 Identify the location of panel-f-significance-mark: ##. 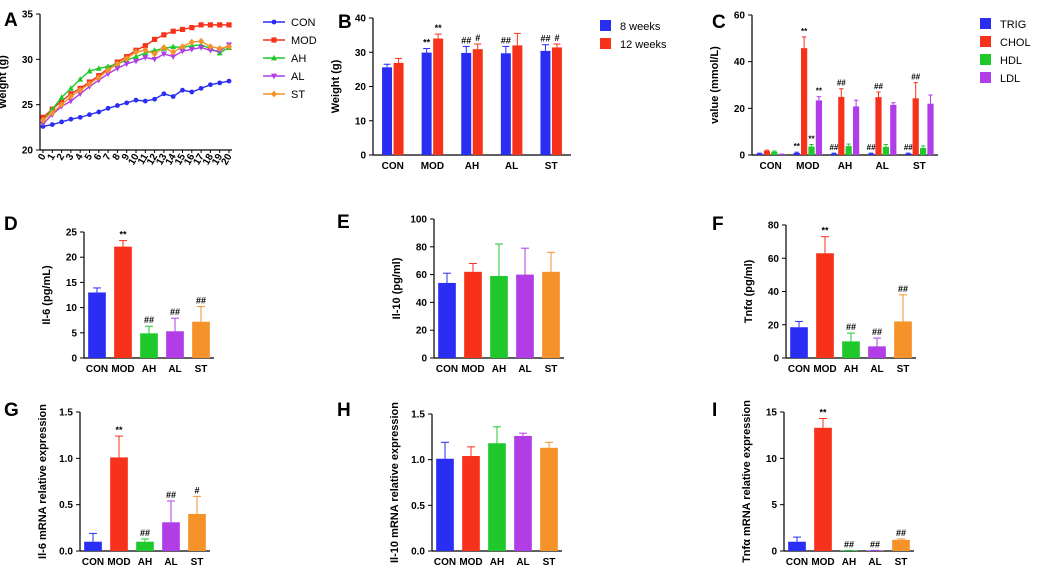
(851, 327).